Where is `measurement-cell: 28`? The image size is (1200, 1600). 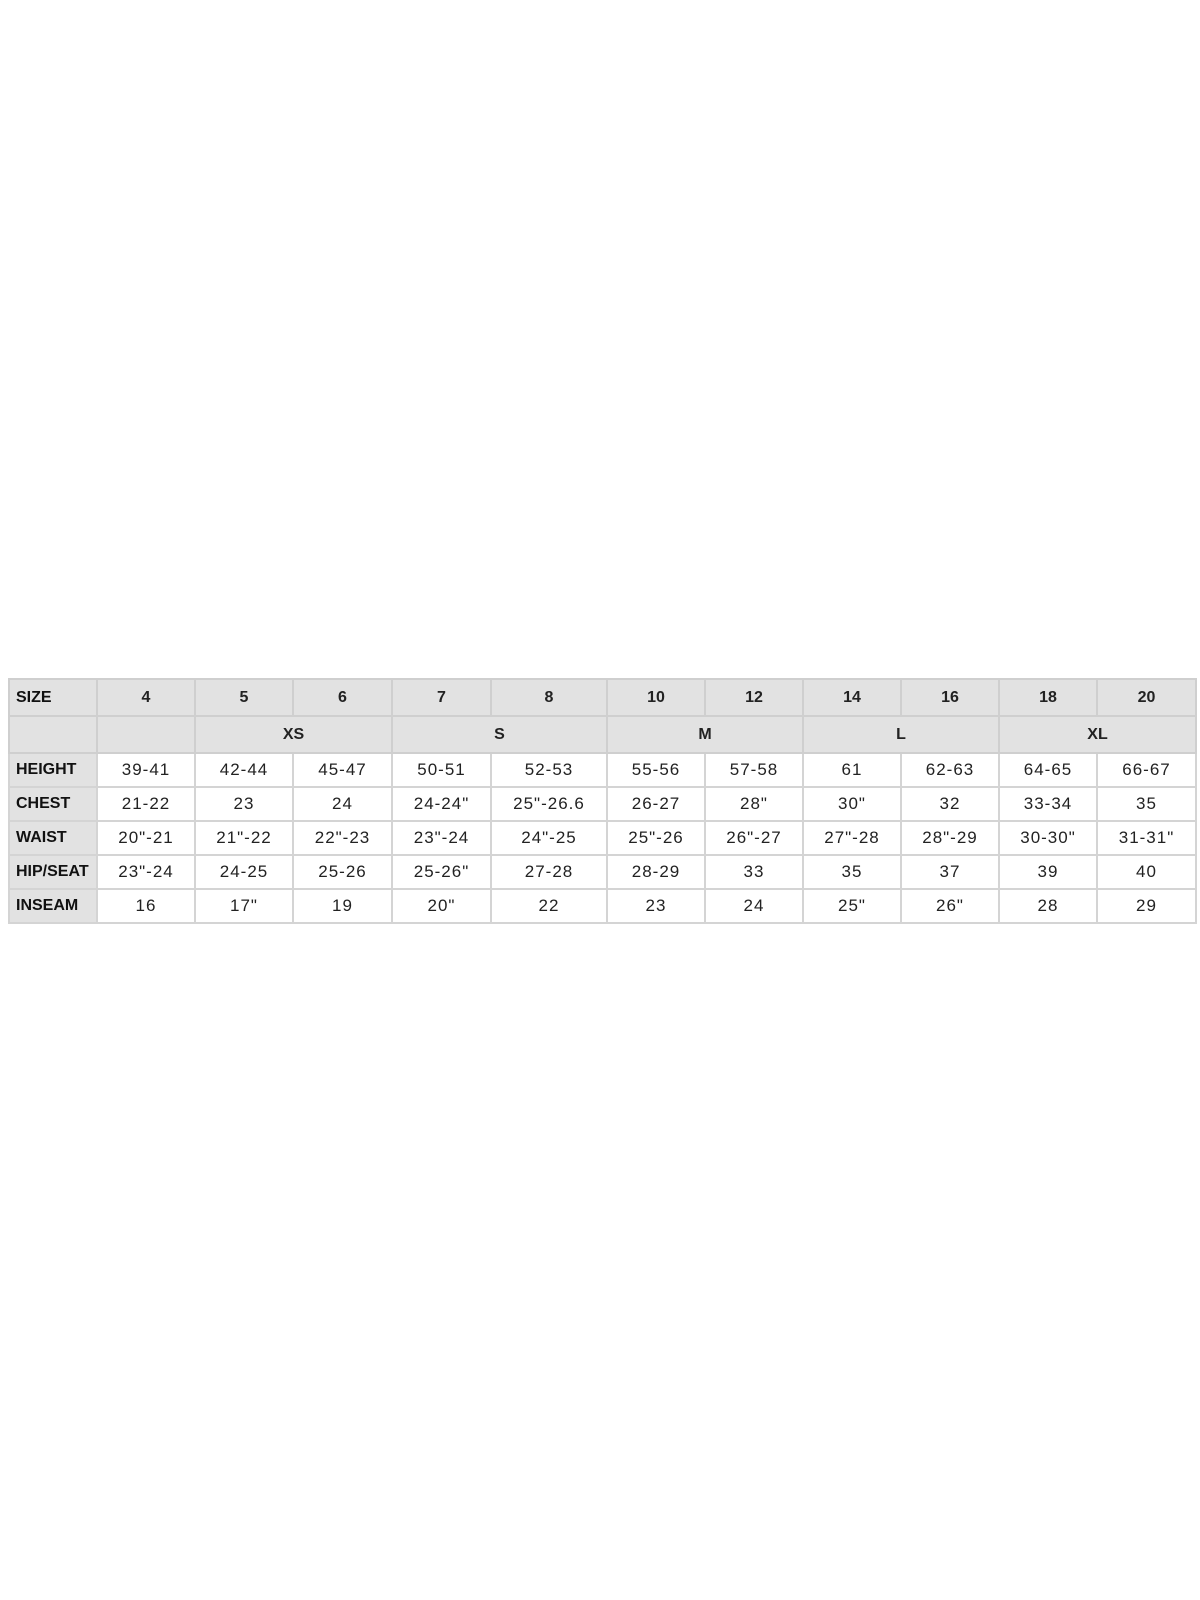 measurement-cell: 28 is located at coordinates (1048, 906).